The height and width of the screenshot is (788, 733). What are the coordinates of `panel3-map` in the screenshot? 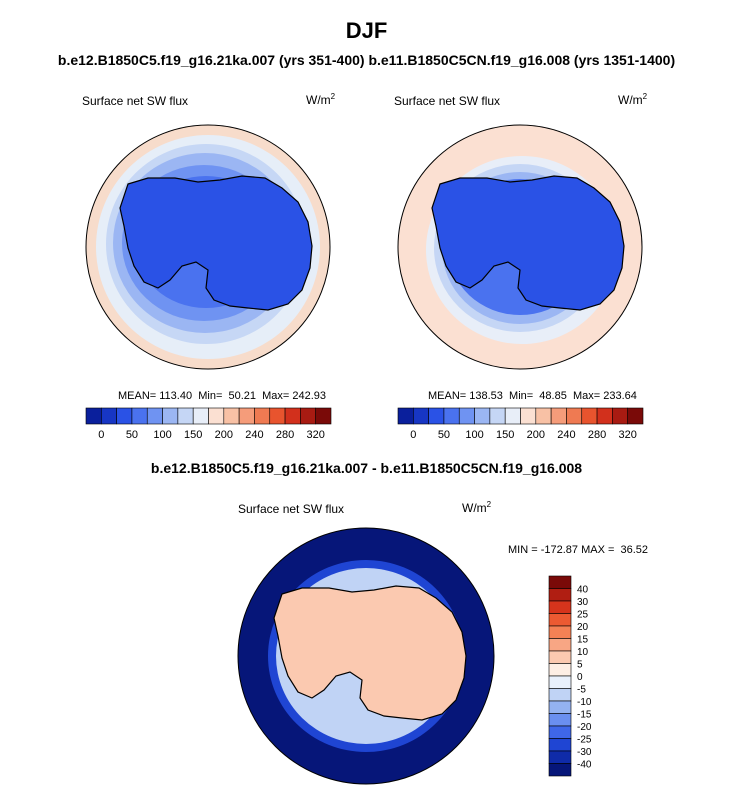 It's located at (366, 656).